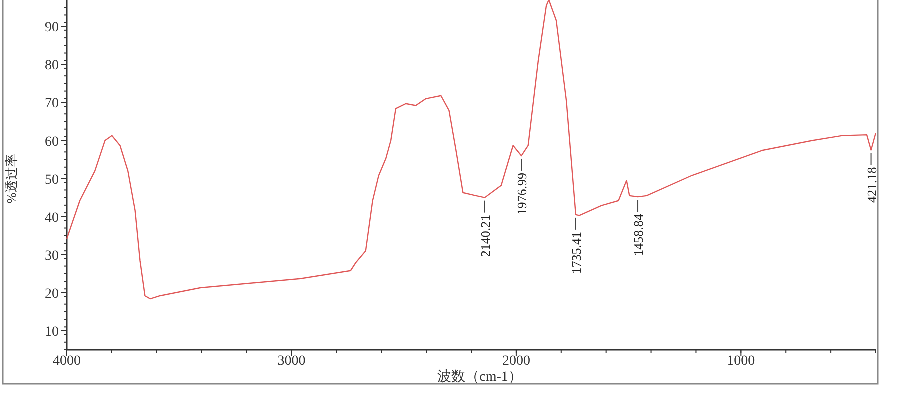 The image size is (900, 396). What do you see at coordinates (52, 332) in the screenshot?
I see `y-tick-label: 10` at bounding box center [52, 332].